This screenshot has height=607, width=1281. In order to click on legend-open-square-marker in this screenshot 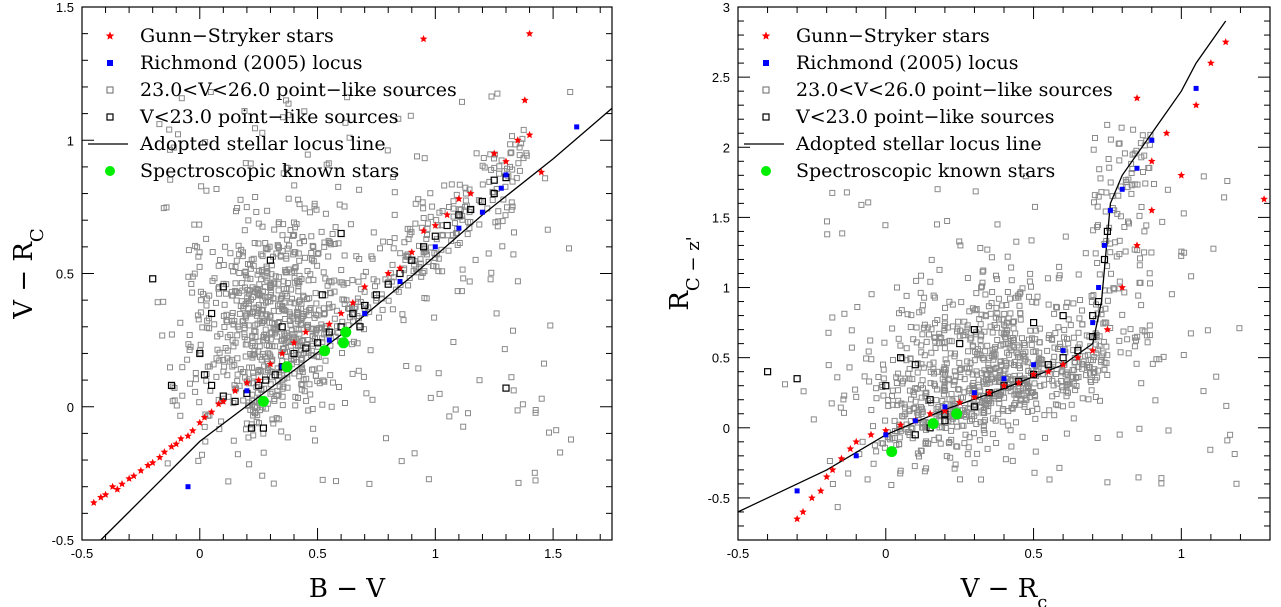, I will do `click(766, 90)`.